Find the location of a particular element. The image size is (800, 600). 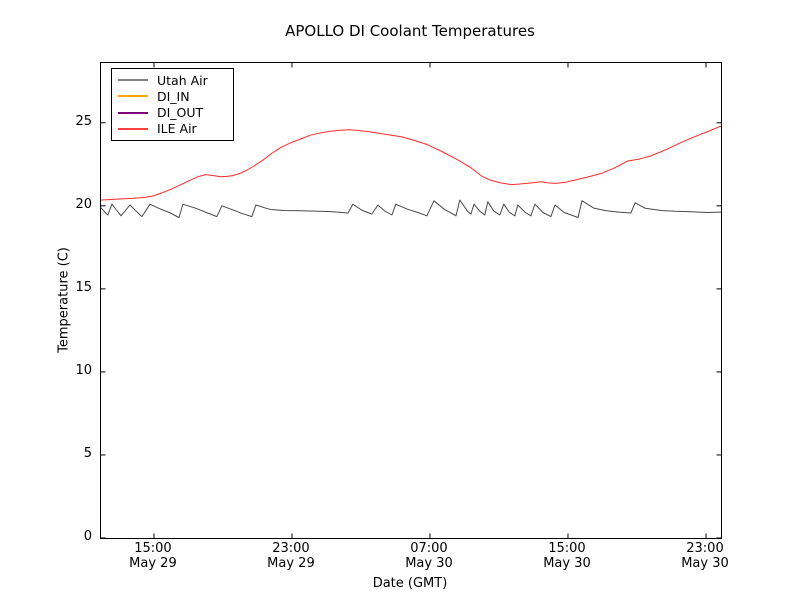

x-tick-label: 23:00 May 30 is located at coordinates (705, 556).